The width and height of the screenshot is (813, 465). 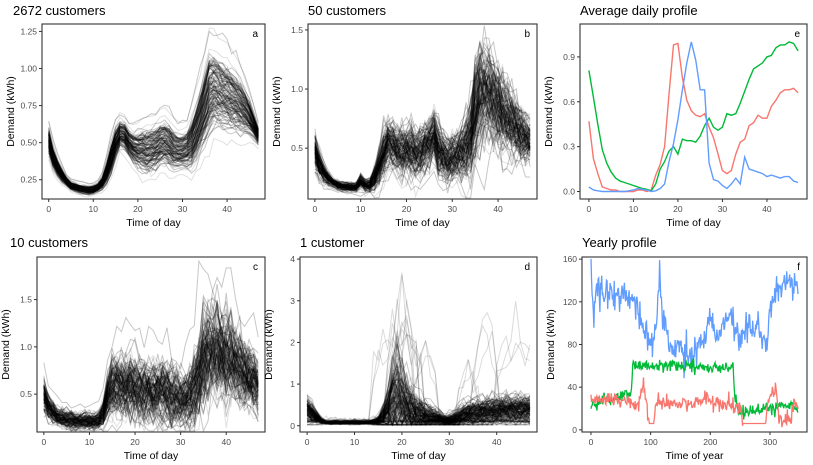 I want to click on y-tick-label: 3, so click(x=292, y=301).